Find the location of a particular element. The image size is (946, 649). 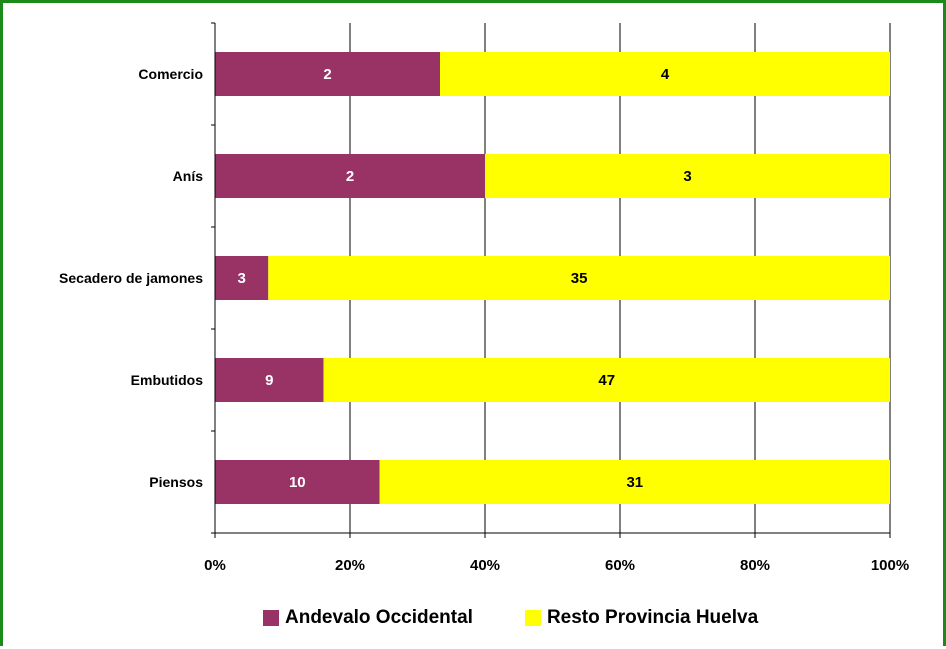

data-label: 31 is located at coordinates (634, 482).